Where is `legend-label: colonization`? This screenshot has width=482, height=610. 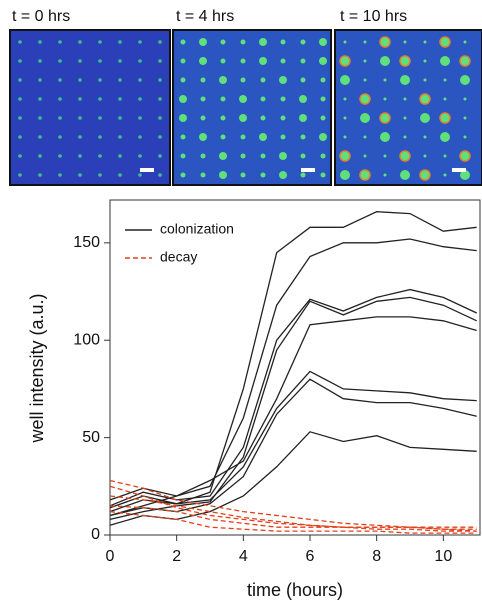
legend-label: colonization is located at coordinates (197, 229).